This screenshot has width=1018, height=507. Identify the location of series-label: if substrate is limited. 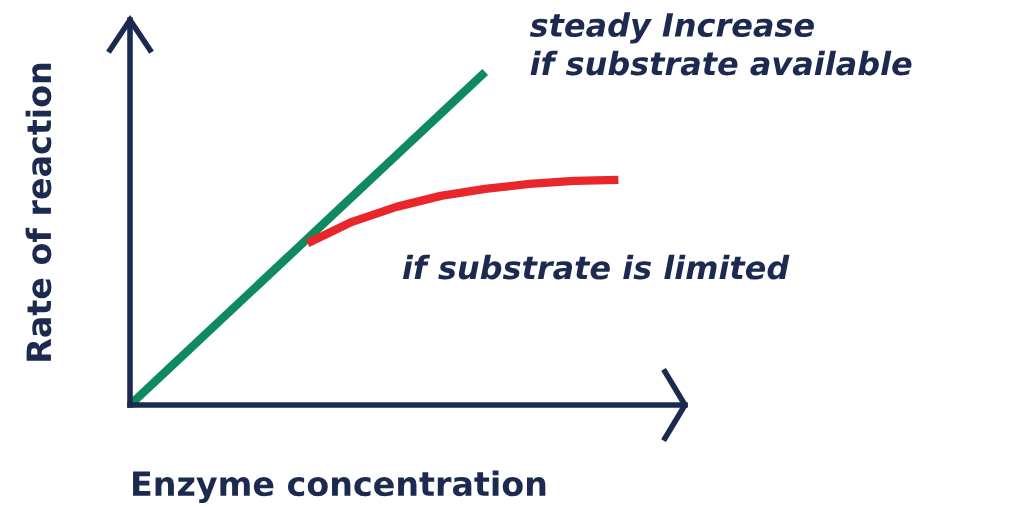
(596, 267).